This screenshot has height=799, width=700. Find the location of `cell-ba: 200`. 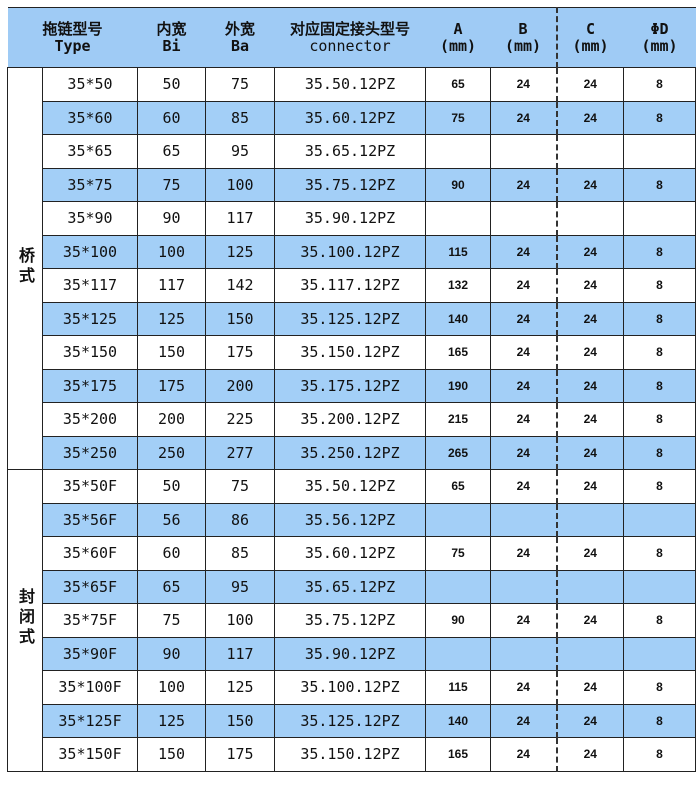

cell-ba: 200 is located at coordinates (240, 385).